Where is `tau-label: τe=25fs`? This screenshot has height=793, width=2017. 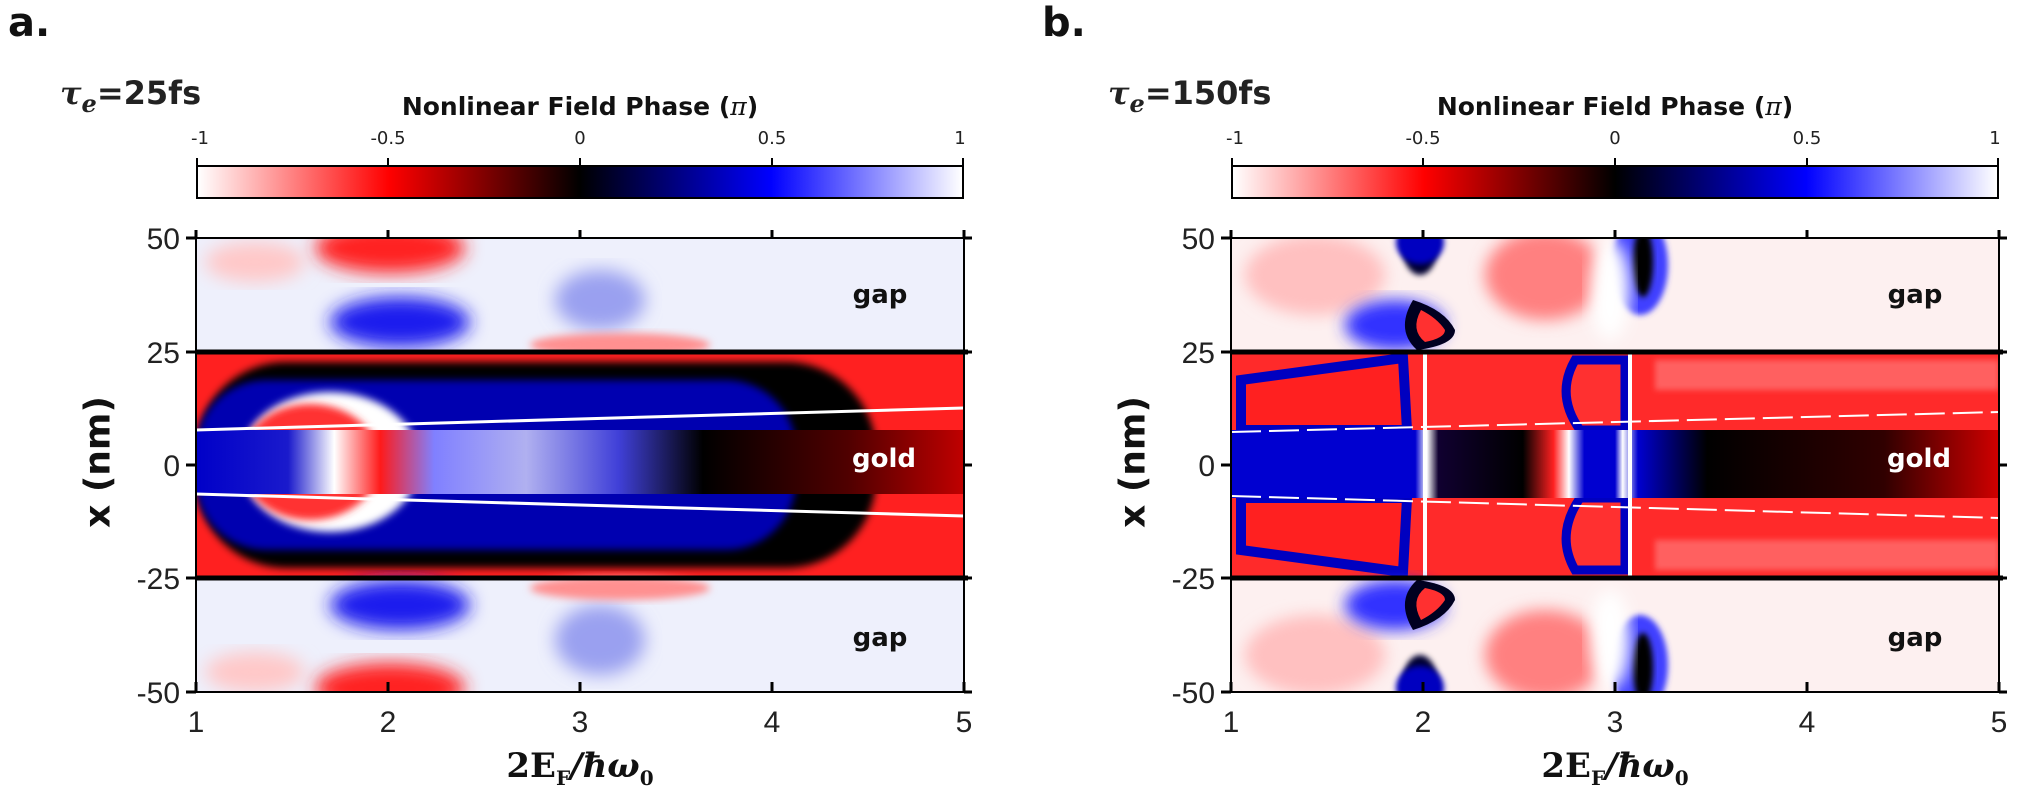
tau-label: τe=25fs is located at coordinates (130, 96).